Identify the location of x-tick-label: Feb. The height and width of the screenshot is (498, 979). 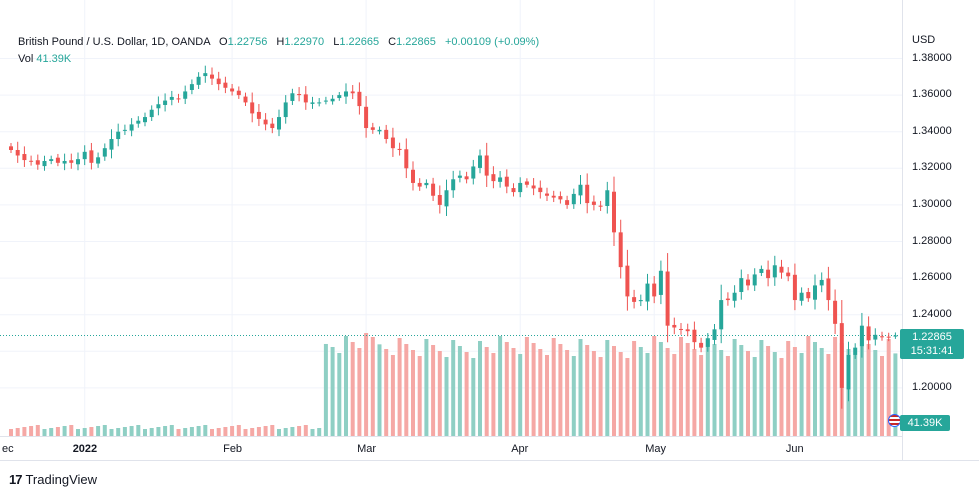
(233, 449).